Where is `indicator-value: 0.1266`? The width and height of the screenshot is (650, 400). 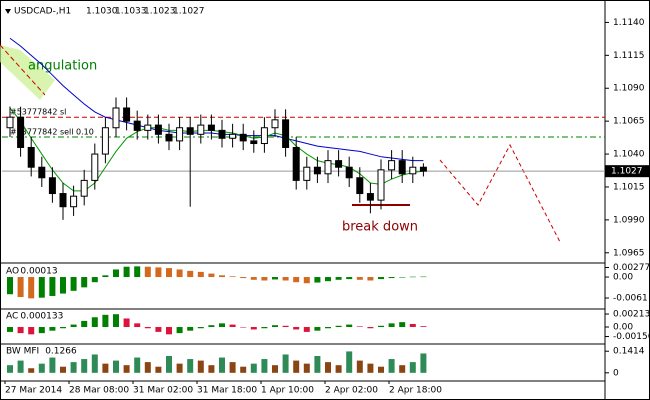 indicator-value: 0.1266 is located at coordinates (61, 352).